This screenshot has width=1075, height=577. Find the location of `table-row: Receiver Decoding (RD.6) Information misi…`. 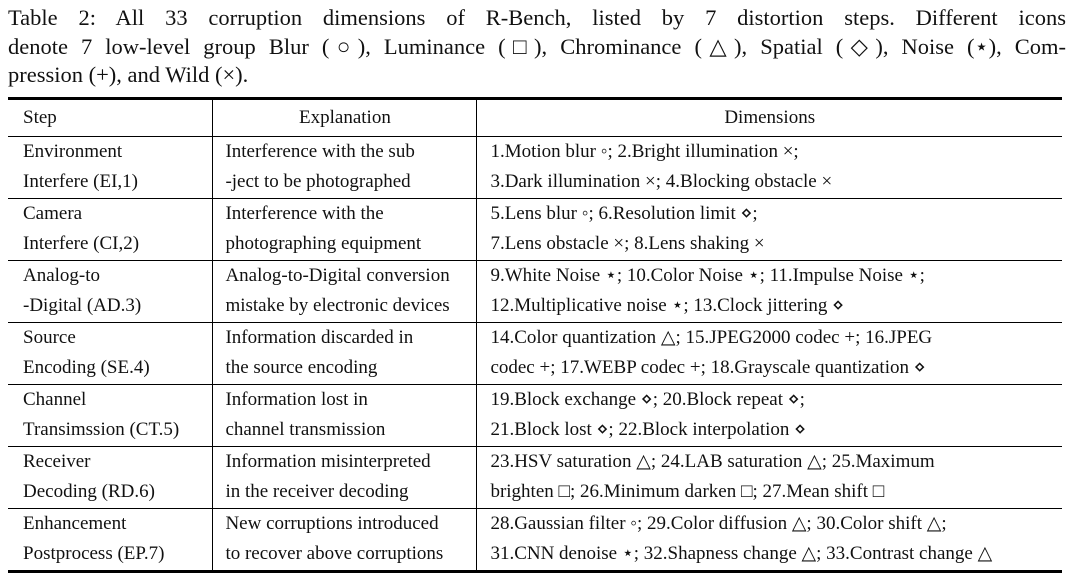

table-row: Receiver Decoding (RD.6) Information misi… is located at coordinates (535, 477).